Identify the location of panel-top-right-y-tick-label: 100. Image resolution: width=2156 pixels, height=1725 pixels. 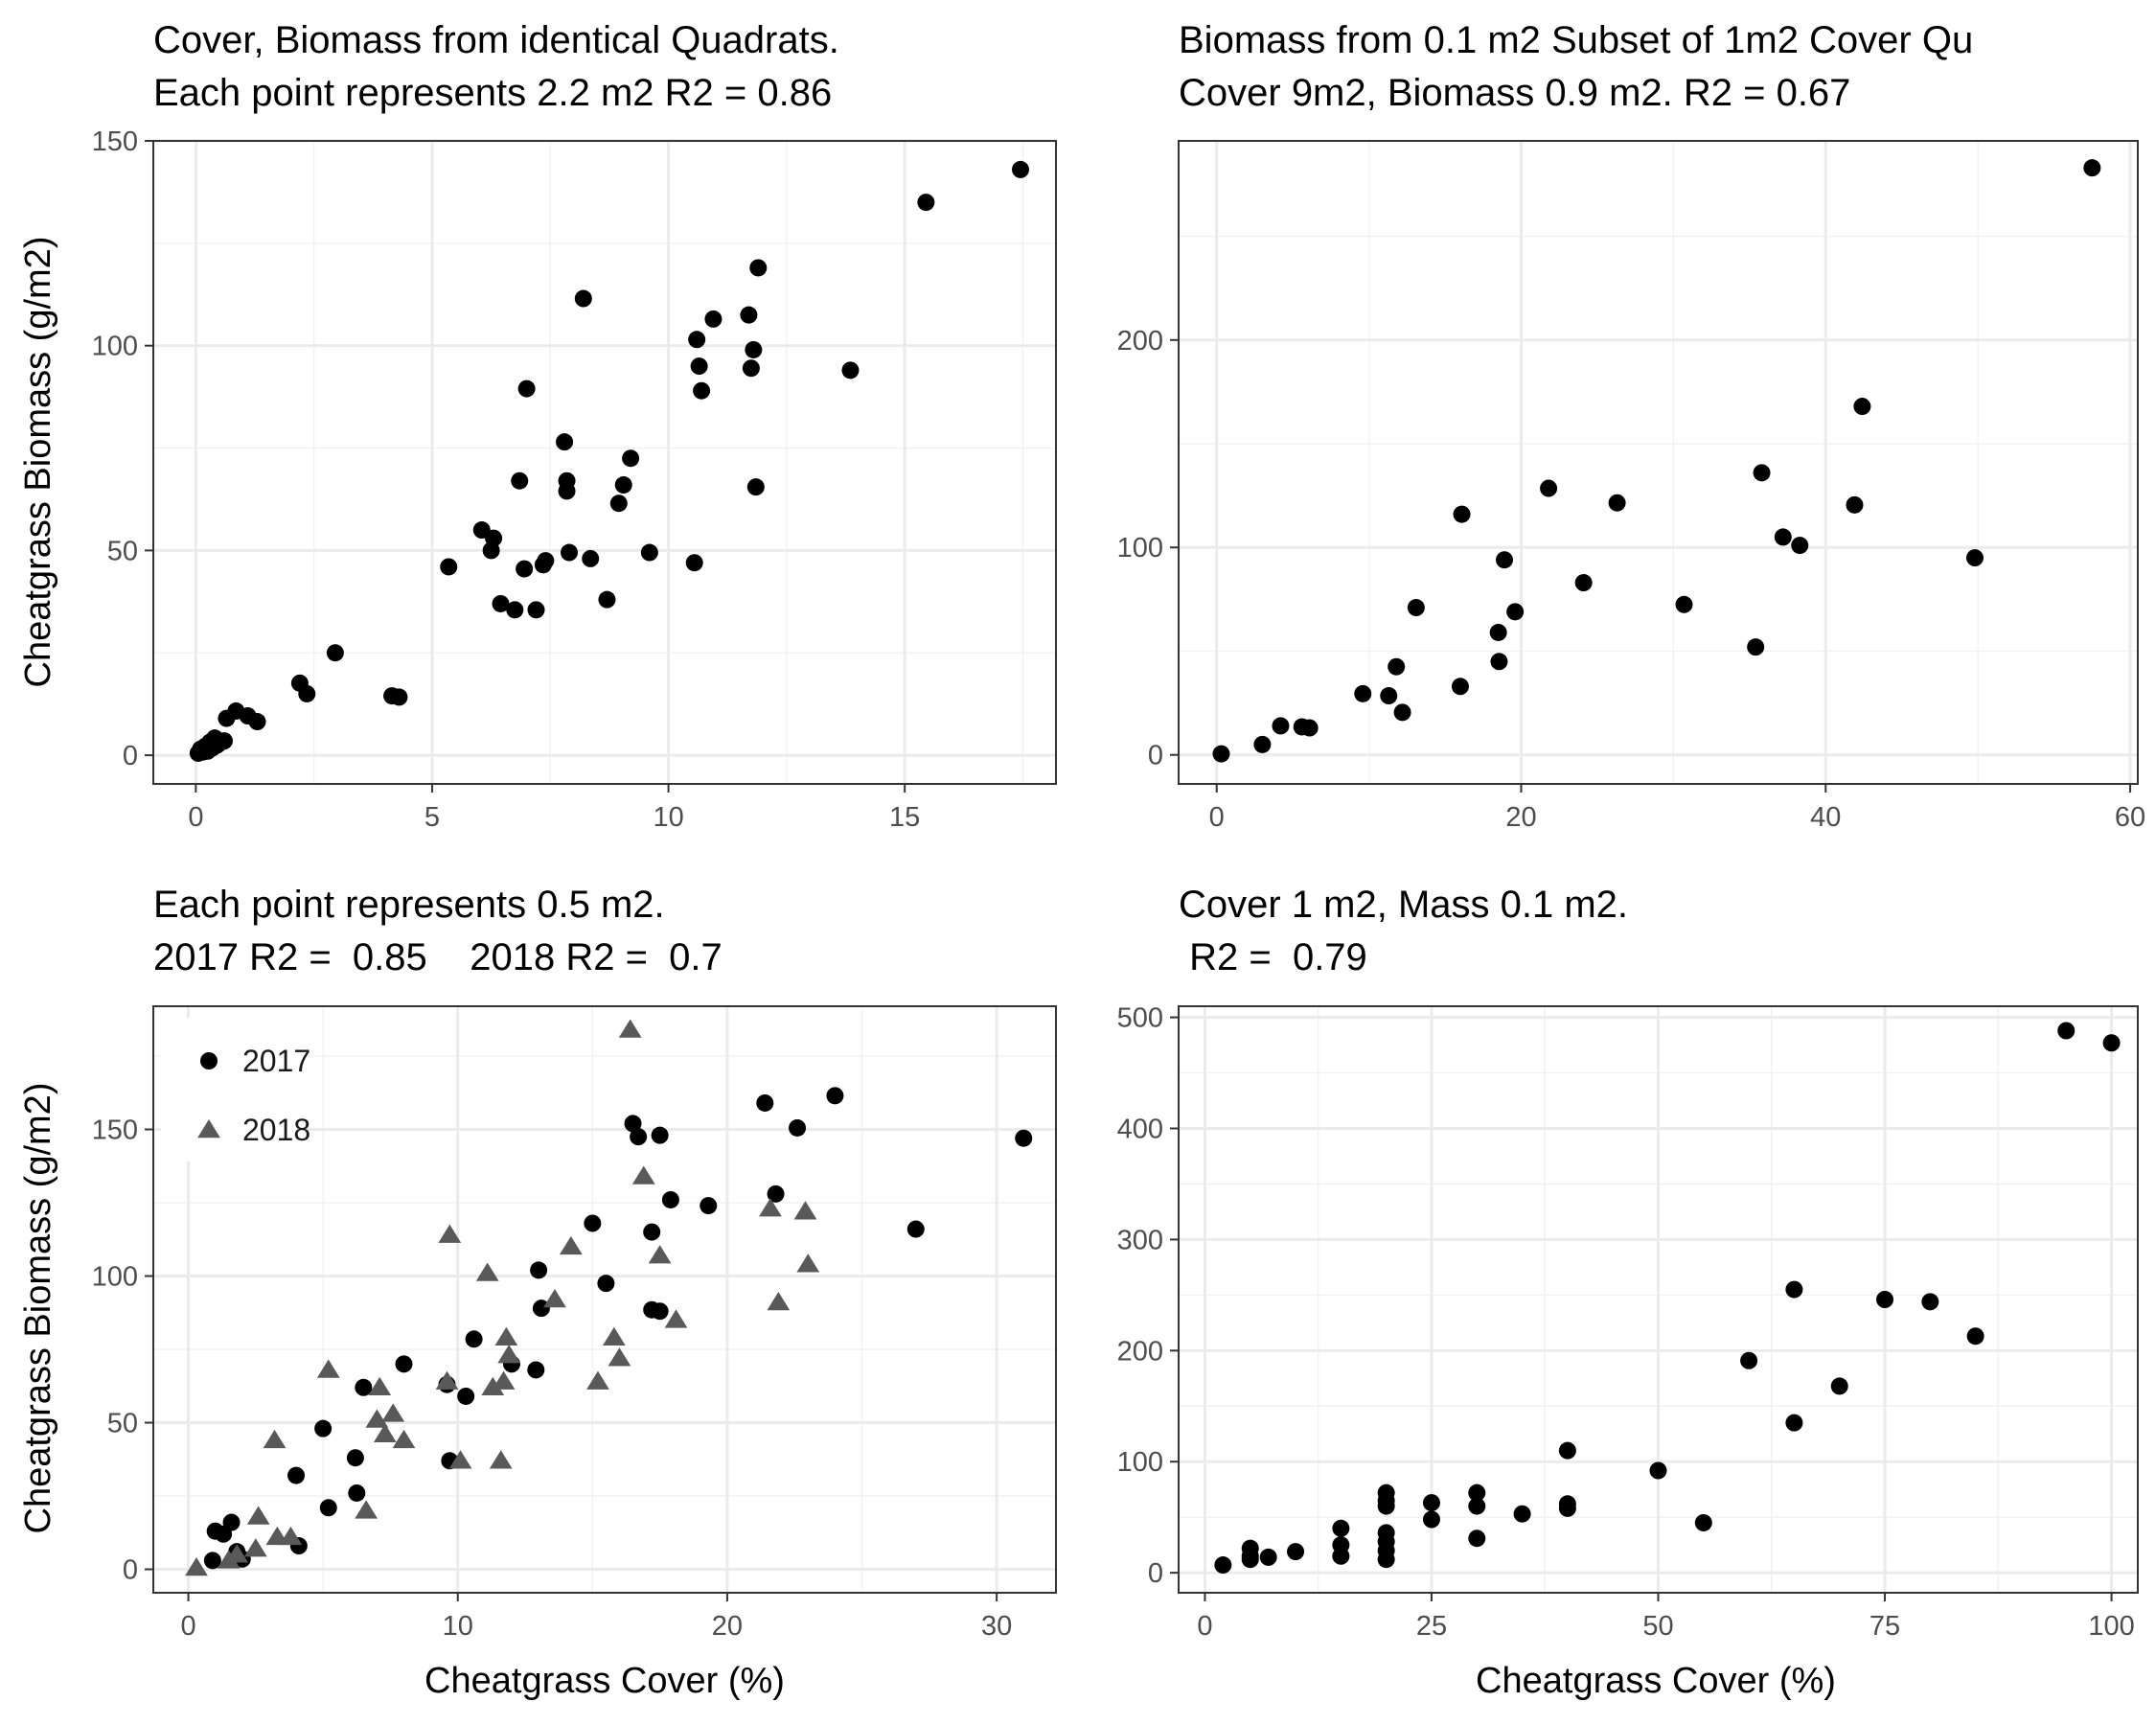
(1140, 548).